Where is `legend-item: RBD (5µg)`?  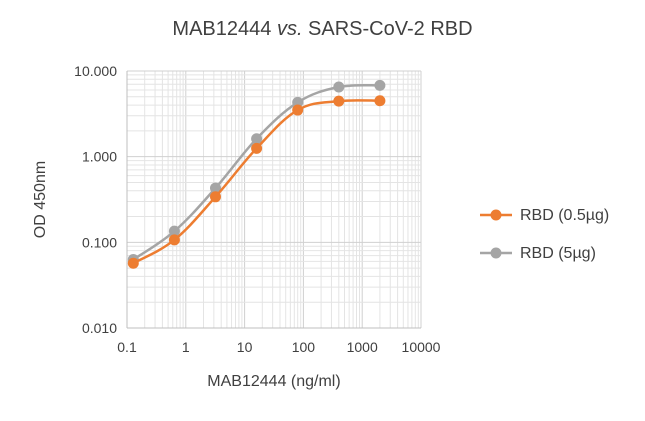 legend-item: RBD (5µg) is located at coordinates (538, 253).